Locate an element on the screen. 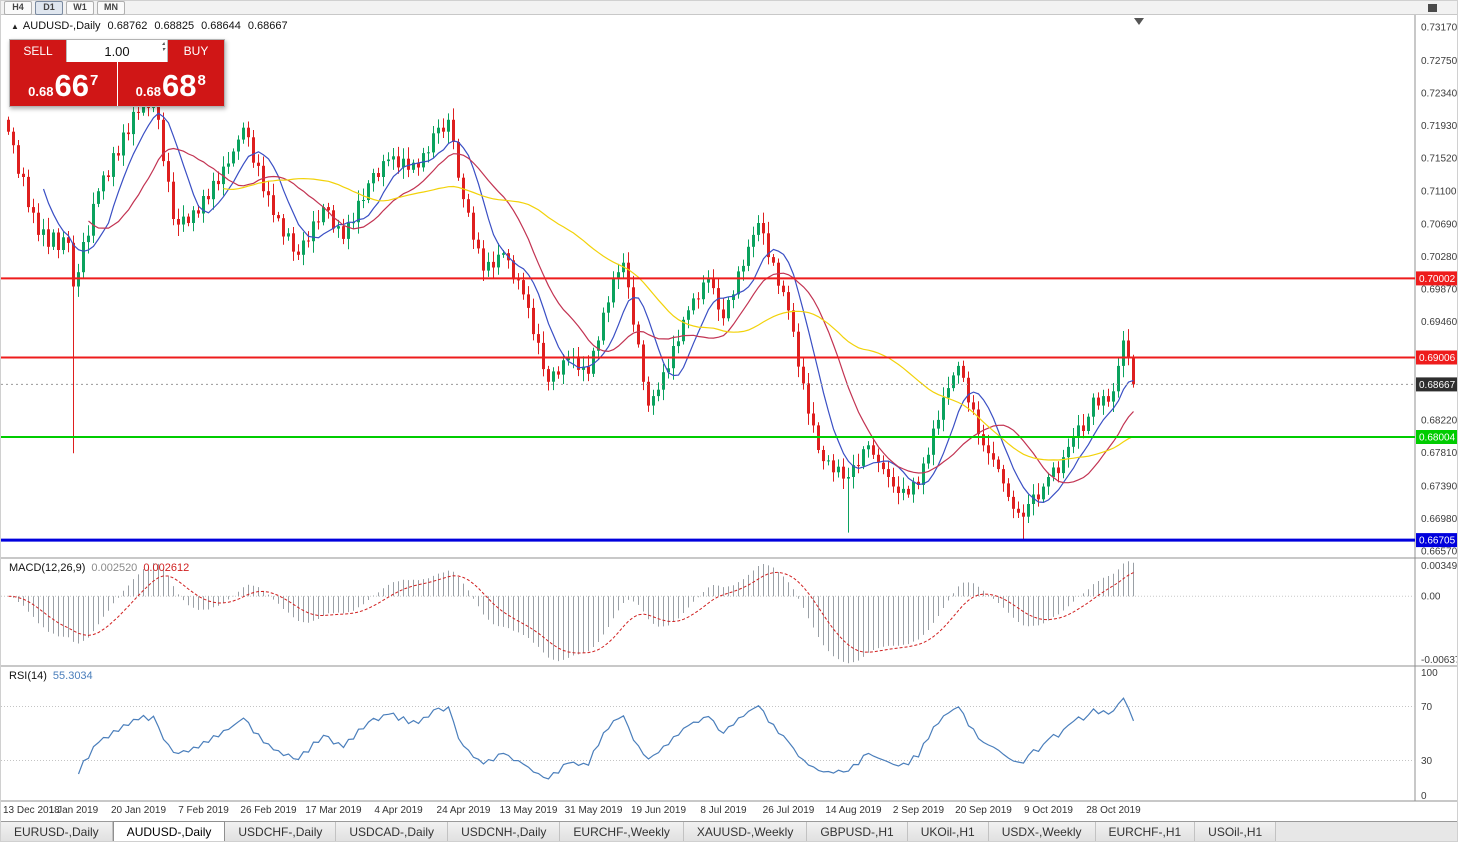 The height and width of the screenshot is (842, 1458). macd-axis-labels: 0.00349 0.00 -0.00637 is located at coordinates (1439, 613).